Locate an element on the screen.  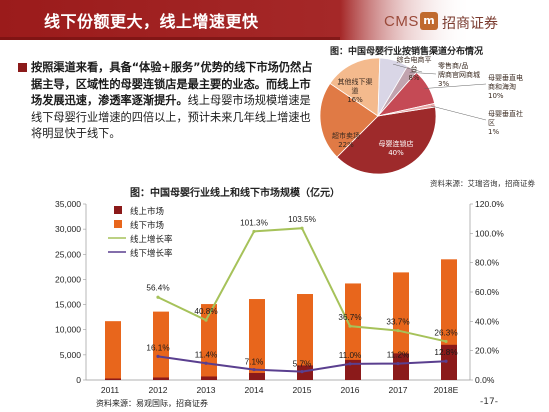
bar-chart-title: 图：中国母婴行业线上和线下市场规模（亿元） is located at coordinates (235, 193).